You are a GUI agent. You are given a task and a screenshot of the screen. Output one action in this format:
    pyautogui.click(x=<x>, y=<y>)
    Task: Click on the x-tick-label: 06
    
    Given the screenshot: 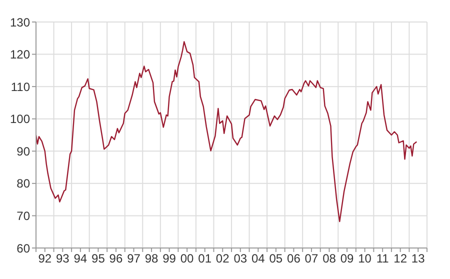 What is the action you would take?
    pyautogui.click(x=294, y=259)
    